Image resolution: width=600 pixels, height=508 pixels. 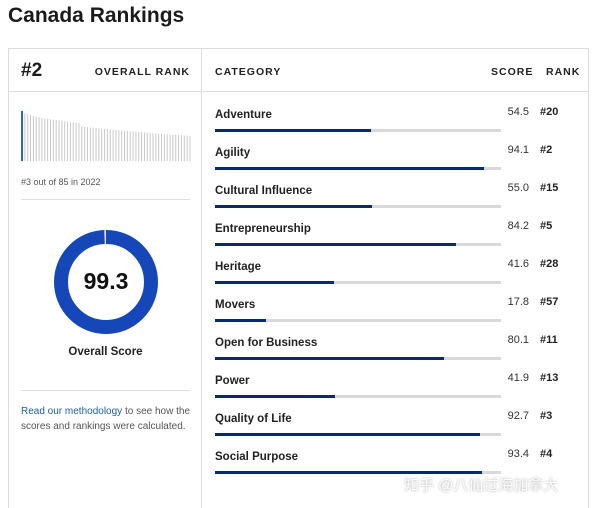 What do you see at coordinates (549, 188) in the screenshot?
I see `category-rank: #15` at bounding box center [549, 188].